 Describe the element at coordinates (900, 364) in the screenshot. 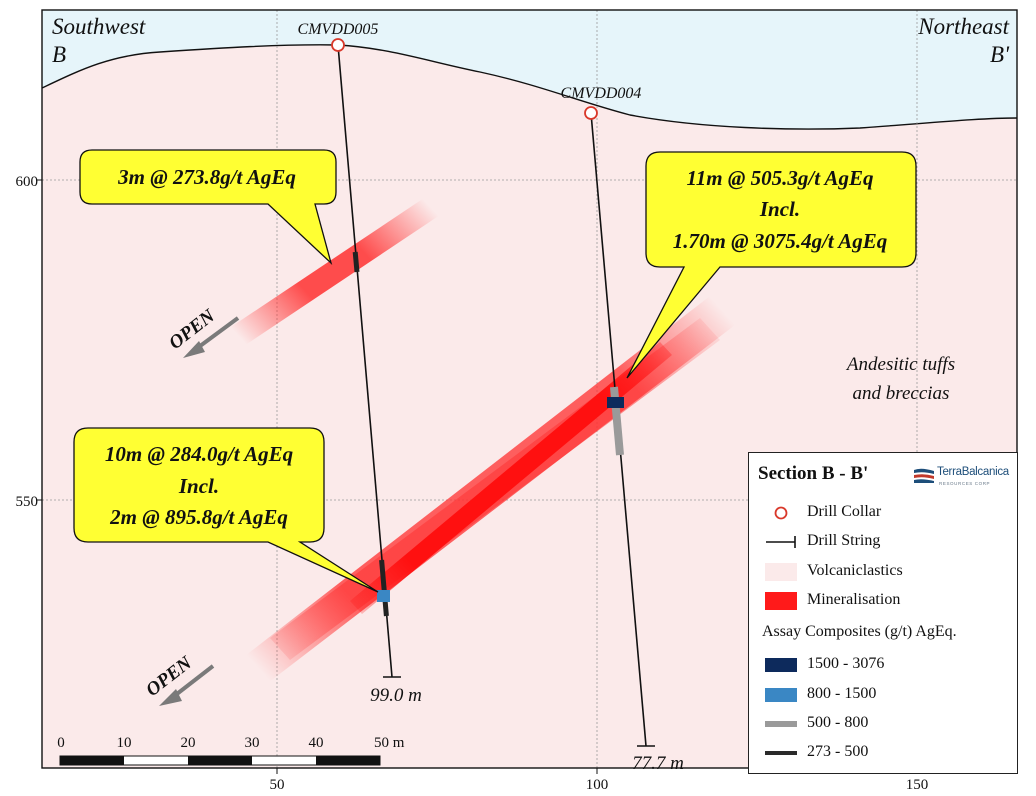

I see `lithology-label-line-1: Andesitic tuffs` at that location.